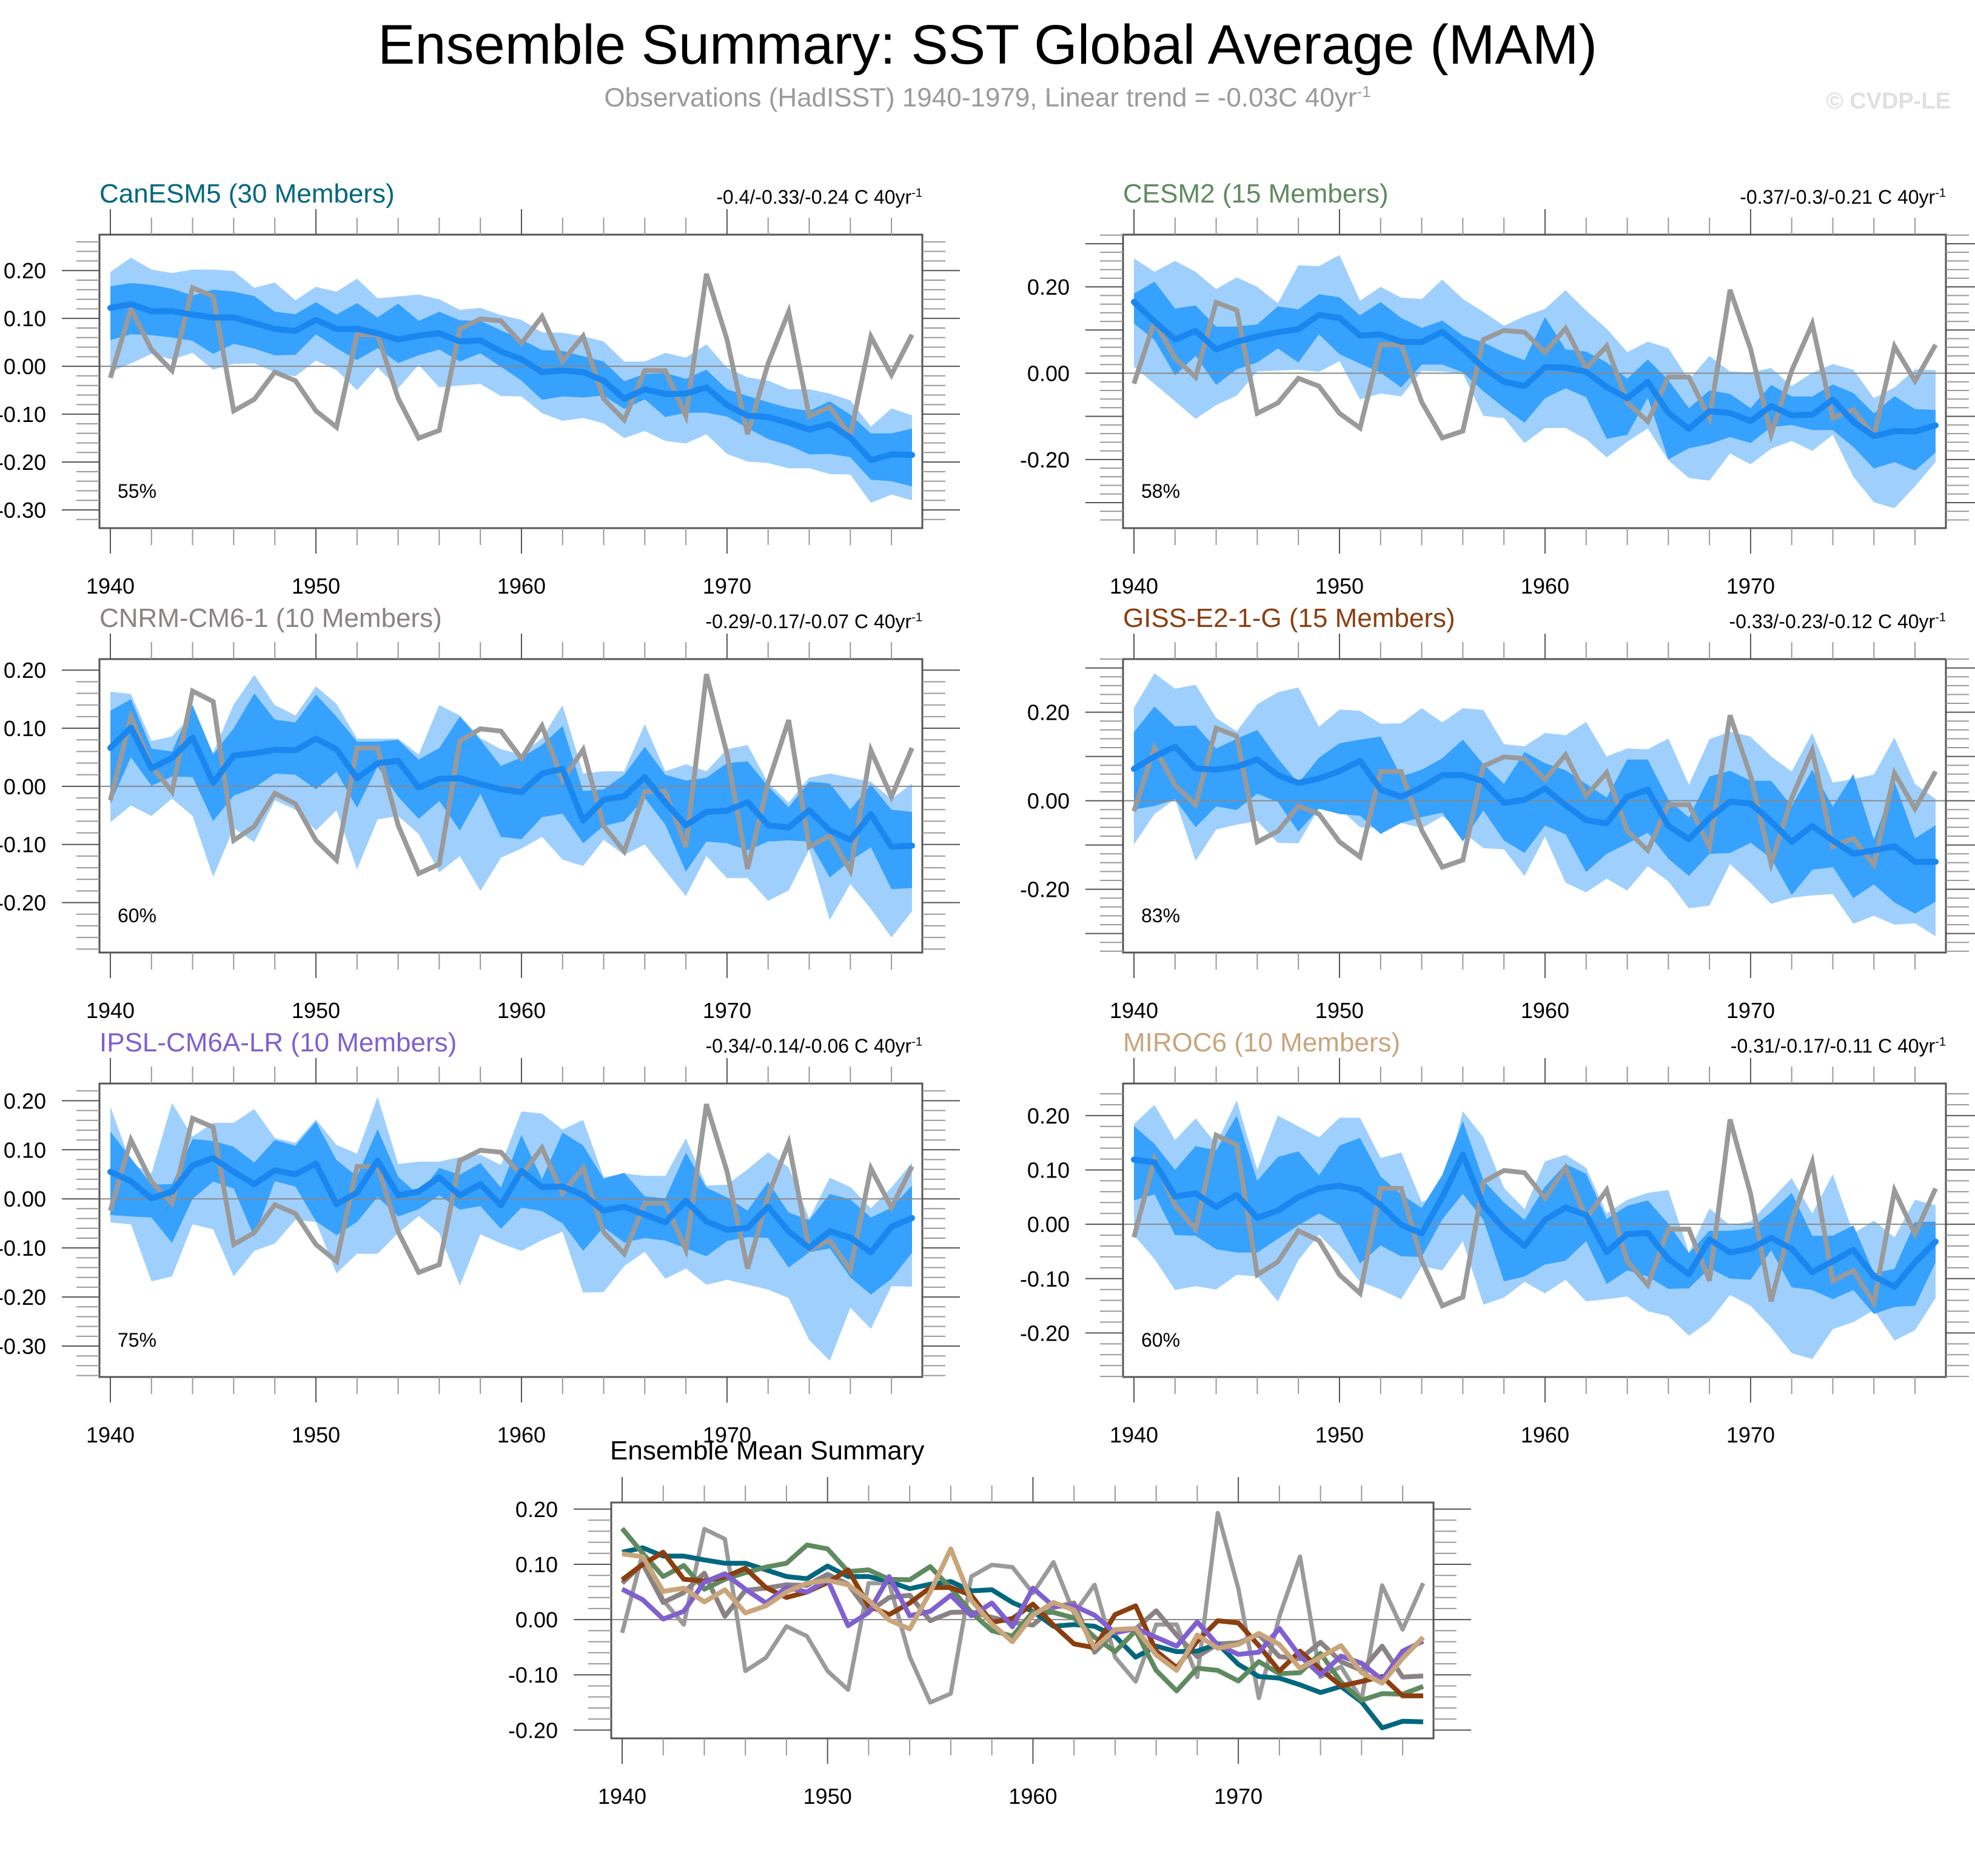  I want to click on trend-text: -0.34/-0.14/-0.06 C 40yr, so click(809, 1046).